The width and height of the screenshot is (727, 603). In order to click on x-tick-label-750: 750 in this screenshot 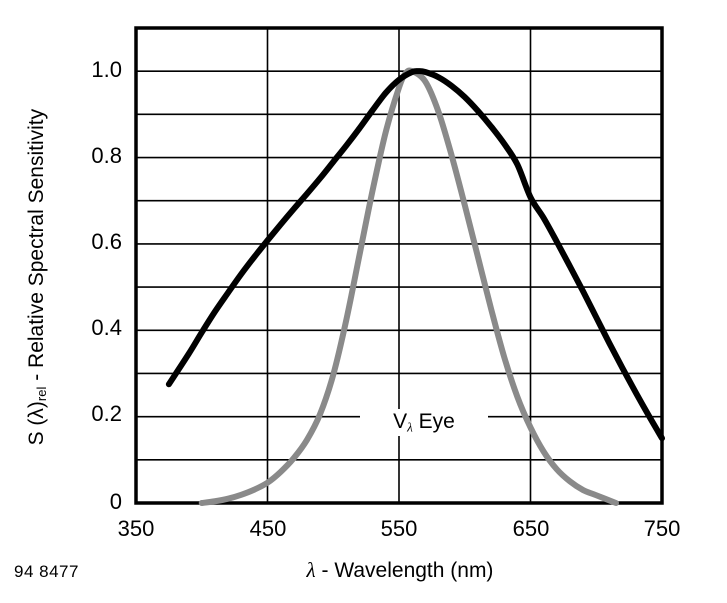, I will do `click(662, 528)`.